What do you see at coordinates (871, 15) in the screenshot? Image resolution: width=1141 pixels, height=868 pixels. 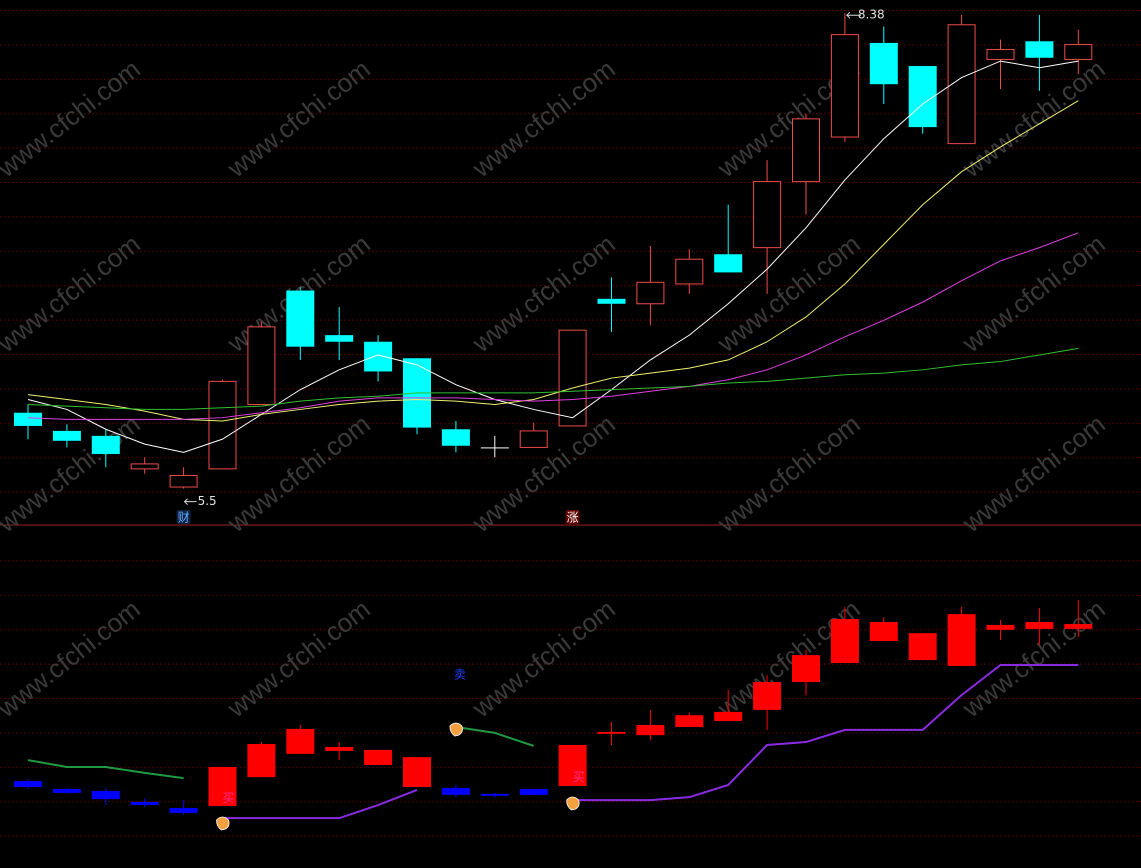 I see `high-label: 8.38` at bounding box center [871, 15].